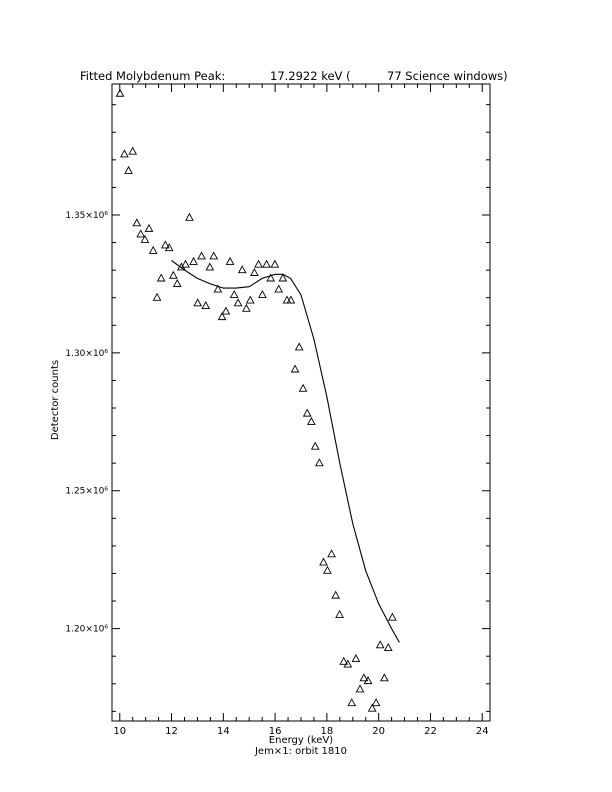  What do you see at coordinates (300, 751) in the screenshot?
I see `plot-footer: Jem×1: orbit 1810` at bounding box center [300, 751].